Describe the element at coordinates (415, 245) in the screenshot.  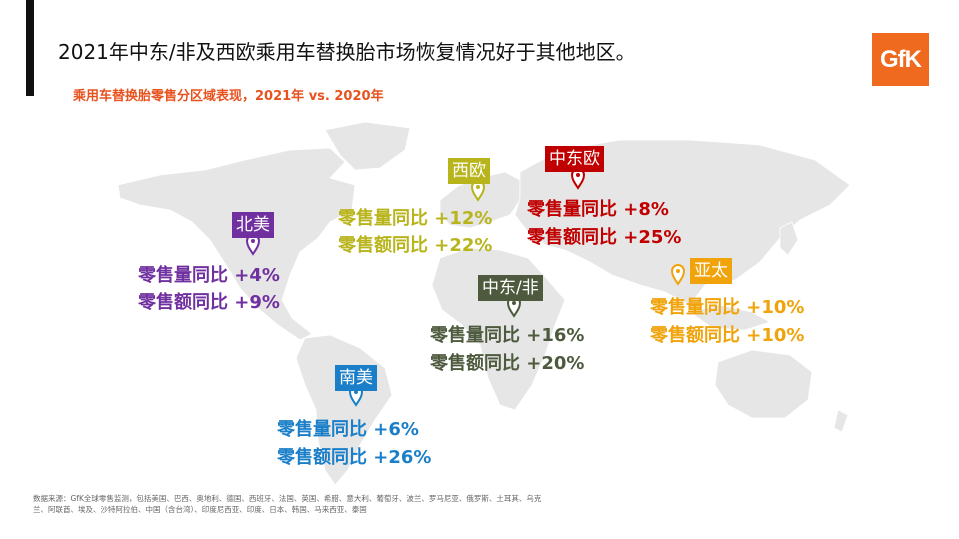
I see `stat-western-europe-value: 零售额同比 +22%` at that location.